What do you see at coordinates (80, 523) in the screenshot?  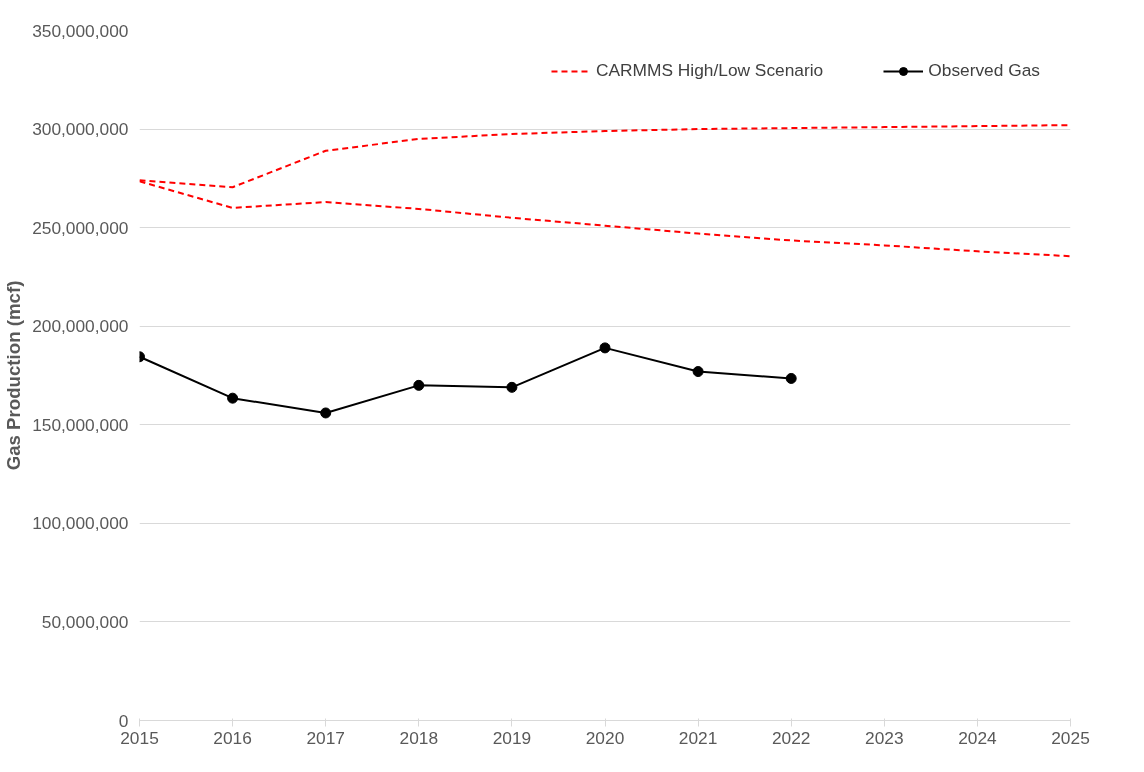 I see `y-tick-label: 100,000,000` at bounding box center [80, 523].